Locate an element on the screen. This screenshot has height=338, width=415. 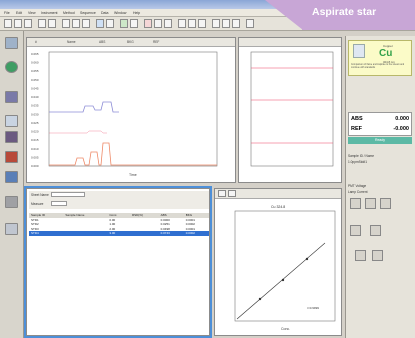
lamp-tool-icon is located at coordinates (11, 137).